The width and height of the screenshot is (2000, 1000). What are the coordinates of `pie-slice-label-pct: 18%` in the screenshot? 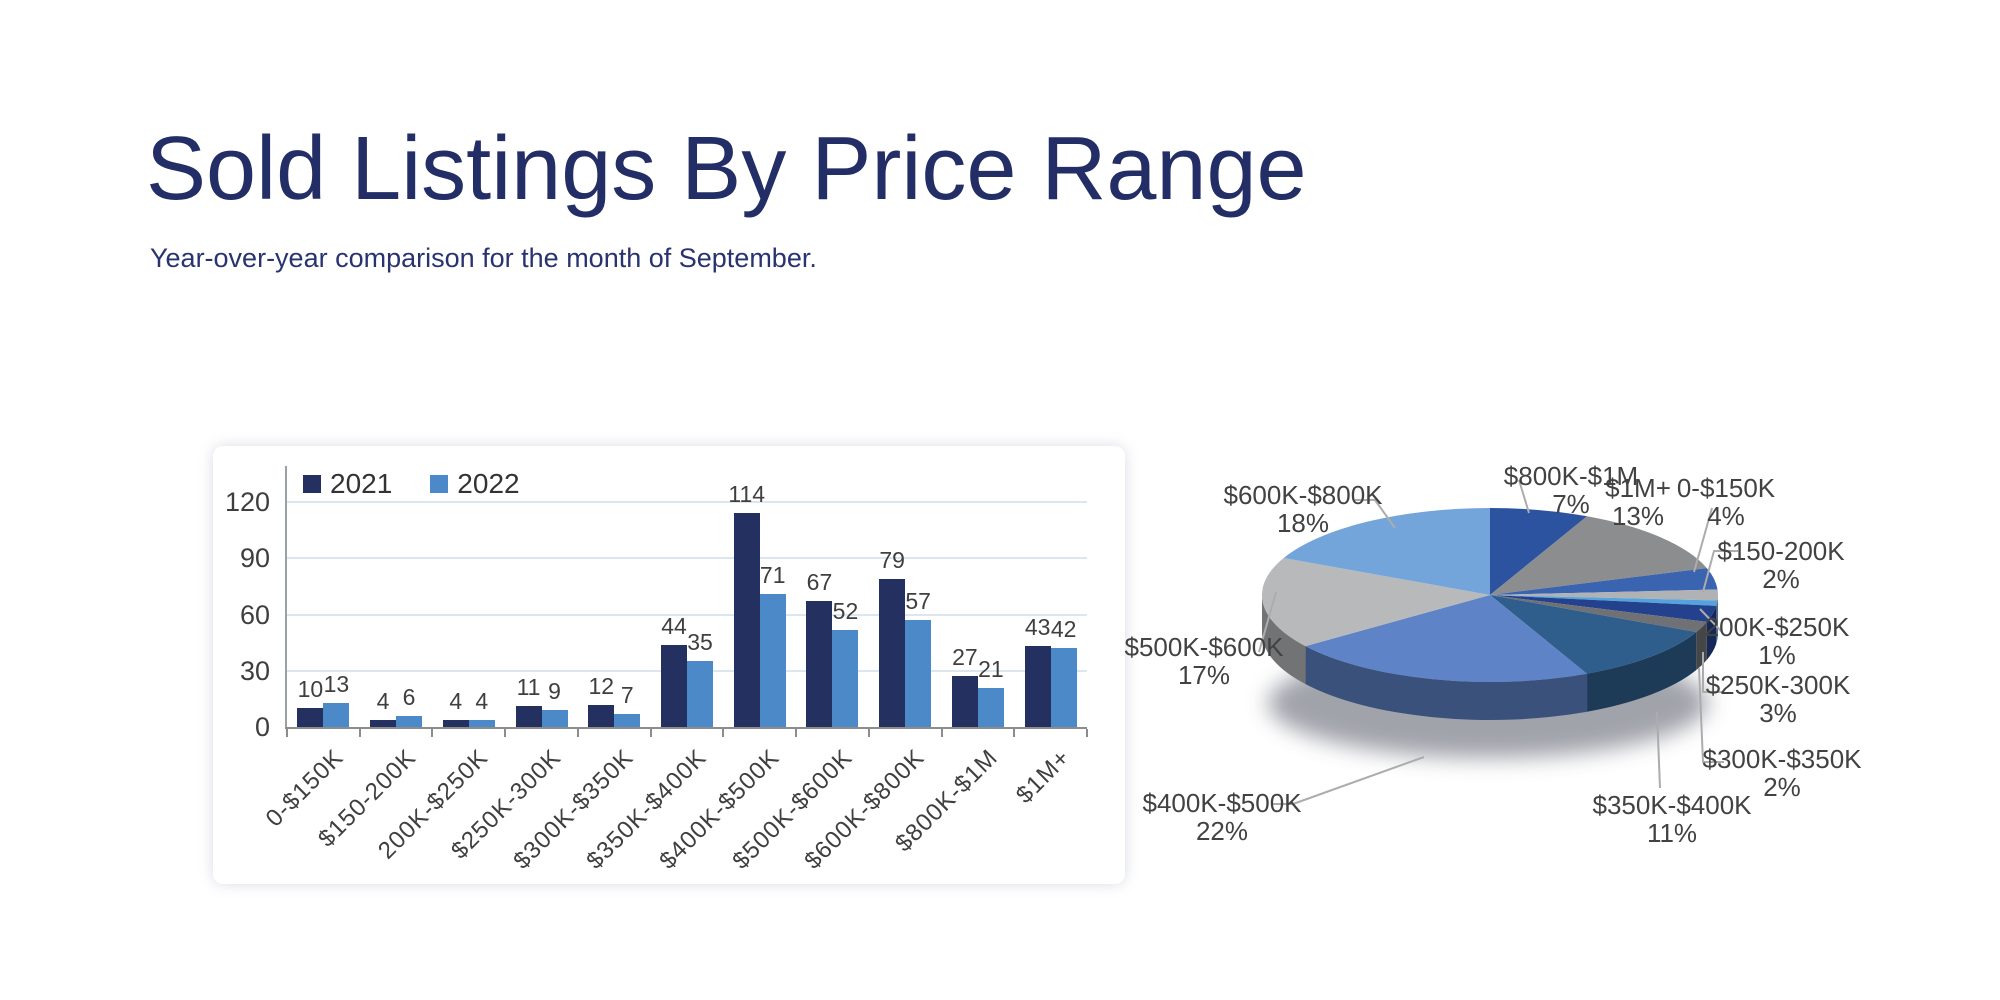 It's located at (1303, 523).